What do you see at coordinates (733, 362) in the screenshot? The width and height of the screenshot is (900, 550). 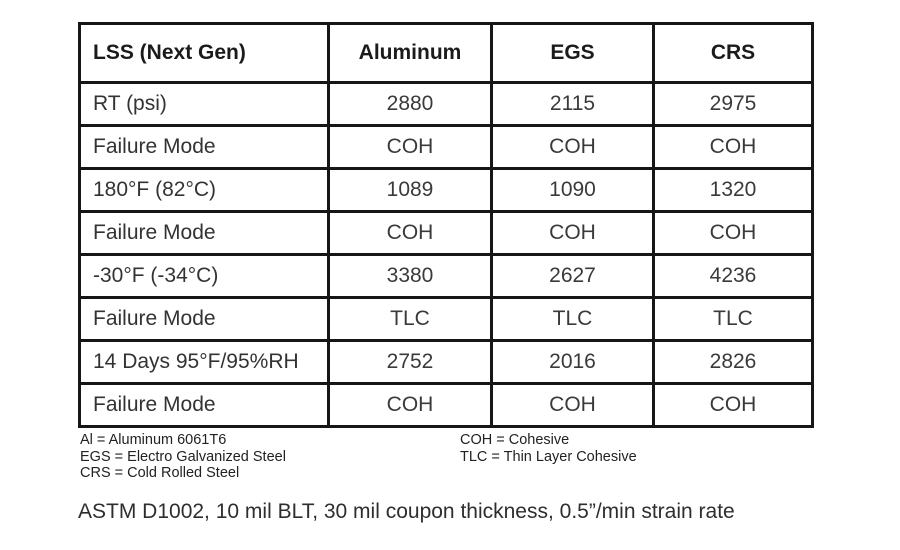 I see `value-cell: 2826` at bounding box center [733, 362].